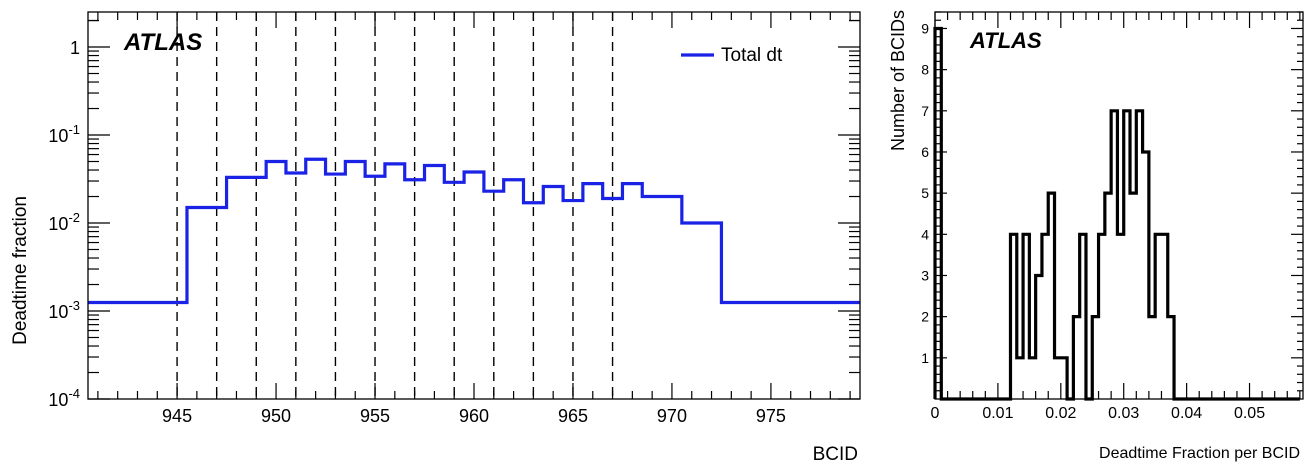 The image size is (1314, 468). I want to click on y-tick-label: 3, so click(925, 275).